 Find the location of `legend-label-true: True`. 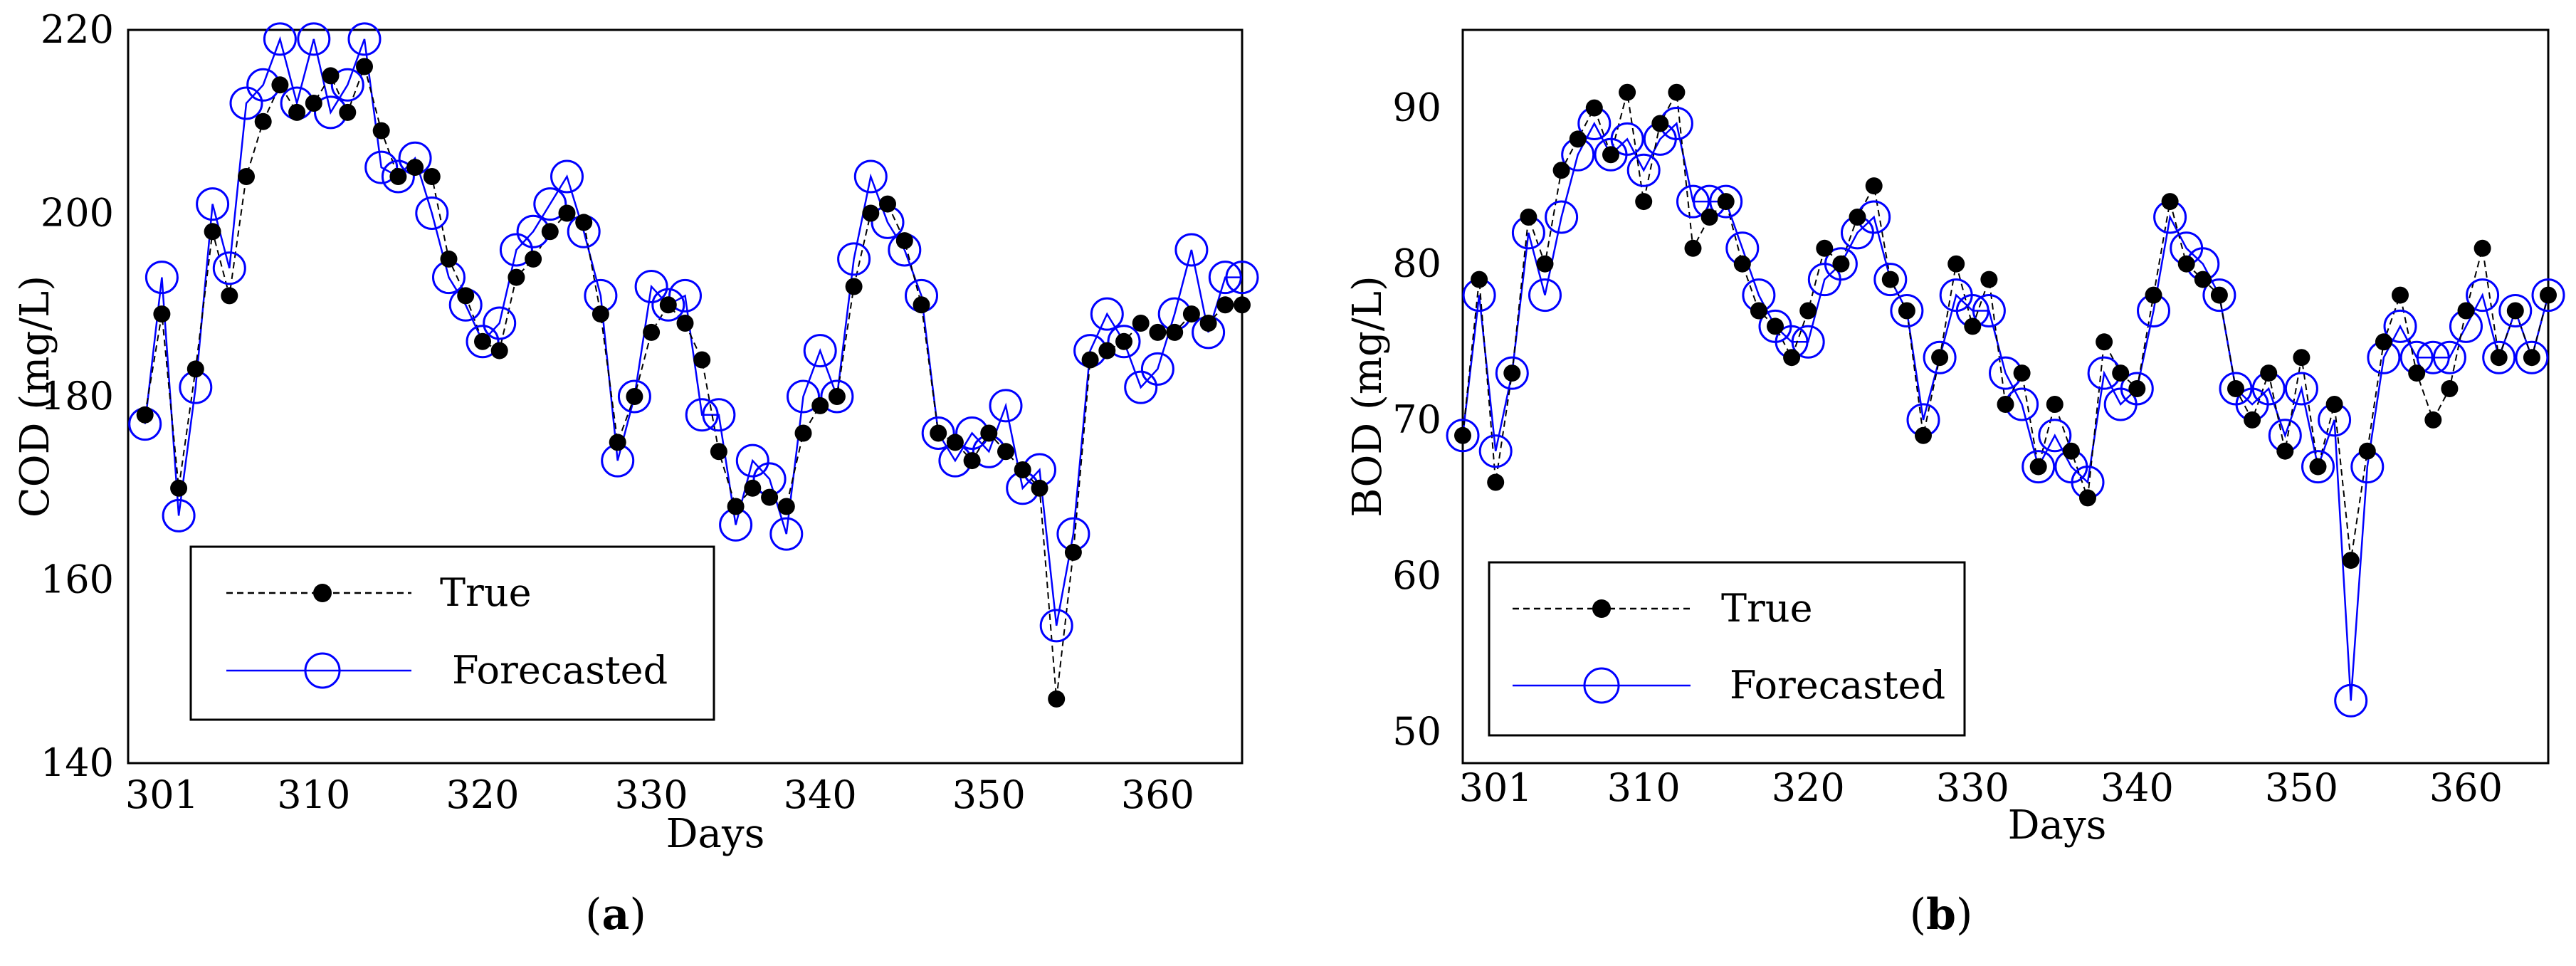

legend-label-true: True is located at coordinates (1767, 608).